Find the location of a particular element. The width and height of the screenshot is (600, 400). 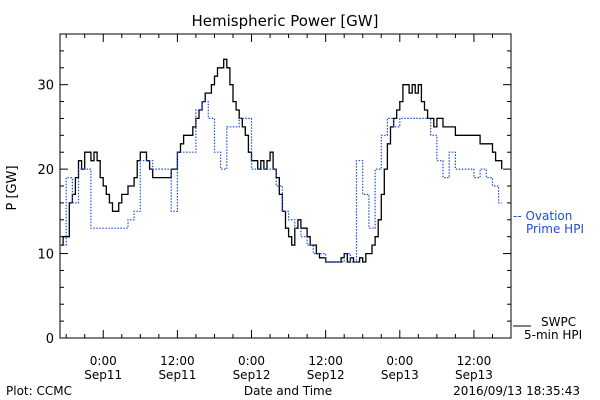

footer-timestamp: 2016/09/13 18:35:43 is located at coordinates (516, 391).